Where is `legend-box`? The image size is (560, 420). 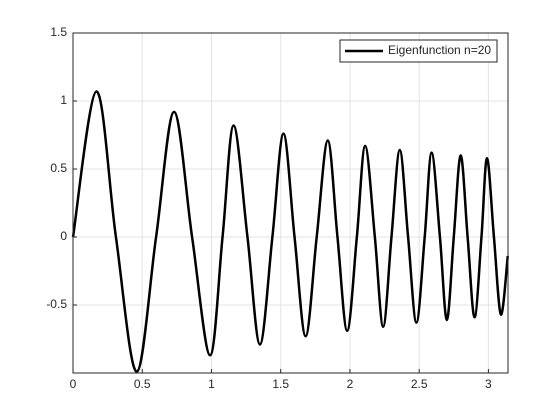 legend-box is located at coordinates (418, 51).